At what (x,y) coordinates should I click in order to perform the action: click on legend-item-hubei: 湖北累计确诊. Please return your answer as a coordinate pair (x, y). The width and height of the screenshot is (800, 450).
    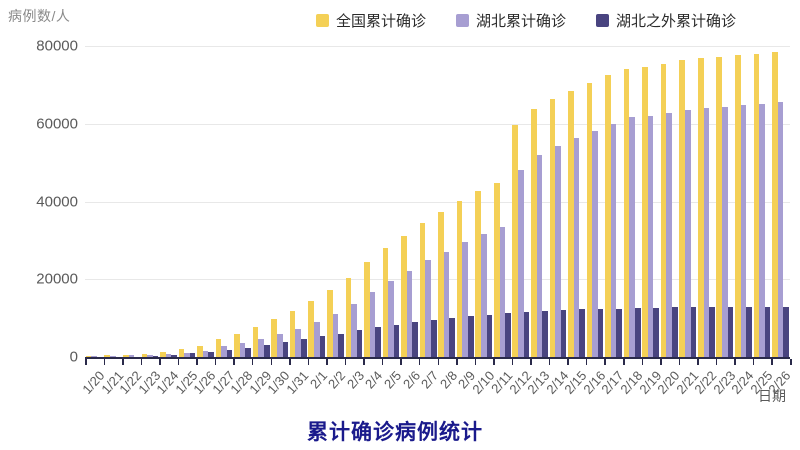
    Looking at the image, I should click on (511, 20).